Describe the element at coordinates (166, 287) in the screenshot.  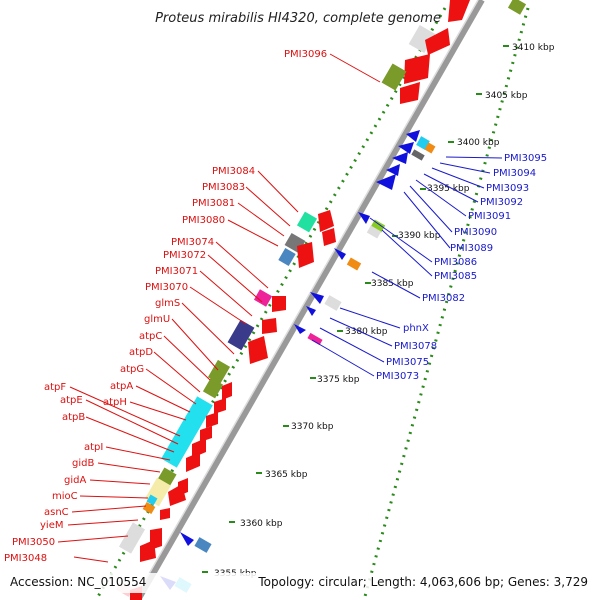
I see `gene-label-pmi3070: PMI3070` at that location.